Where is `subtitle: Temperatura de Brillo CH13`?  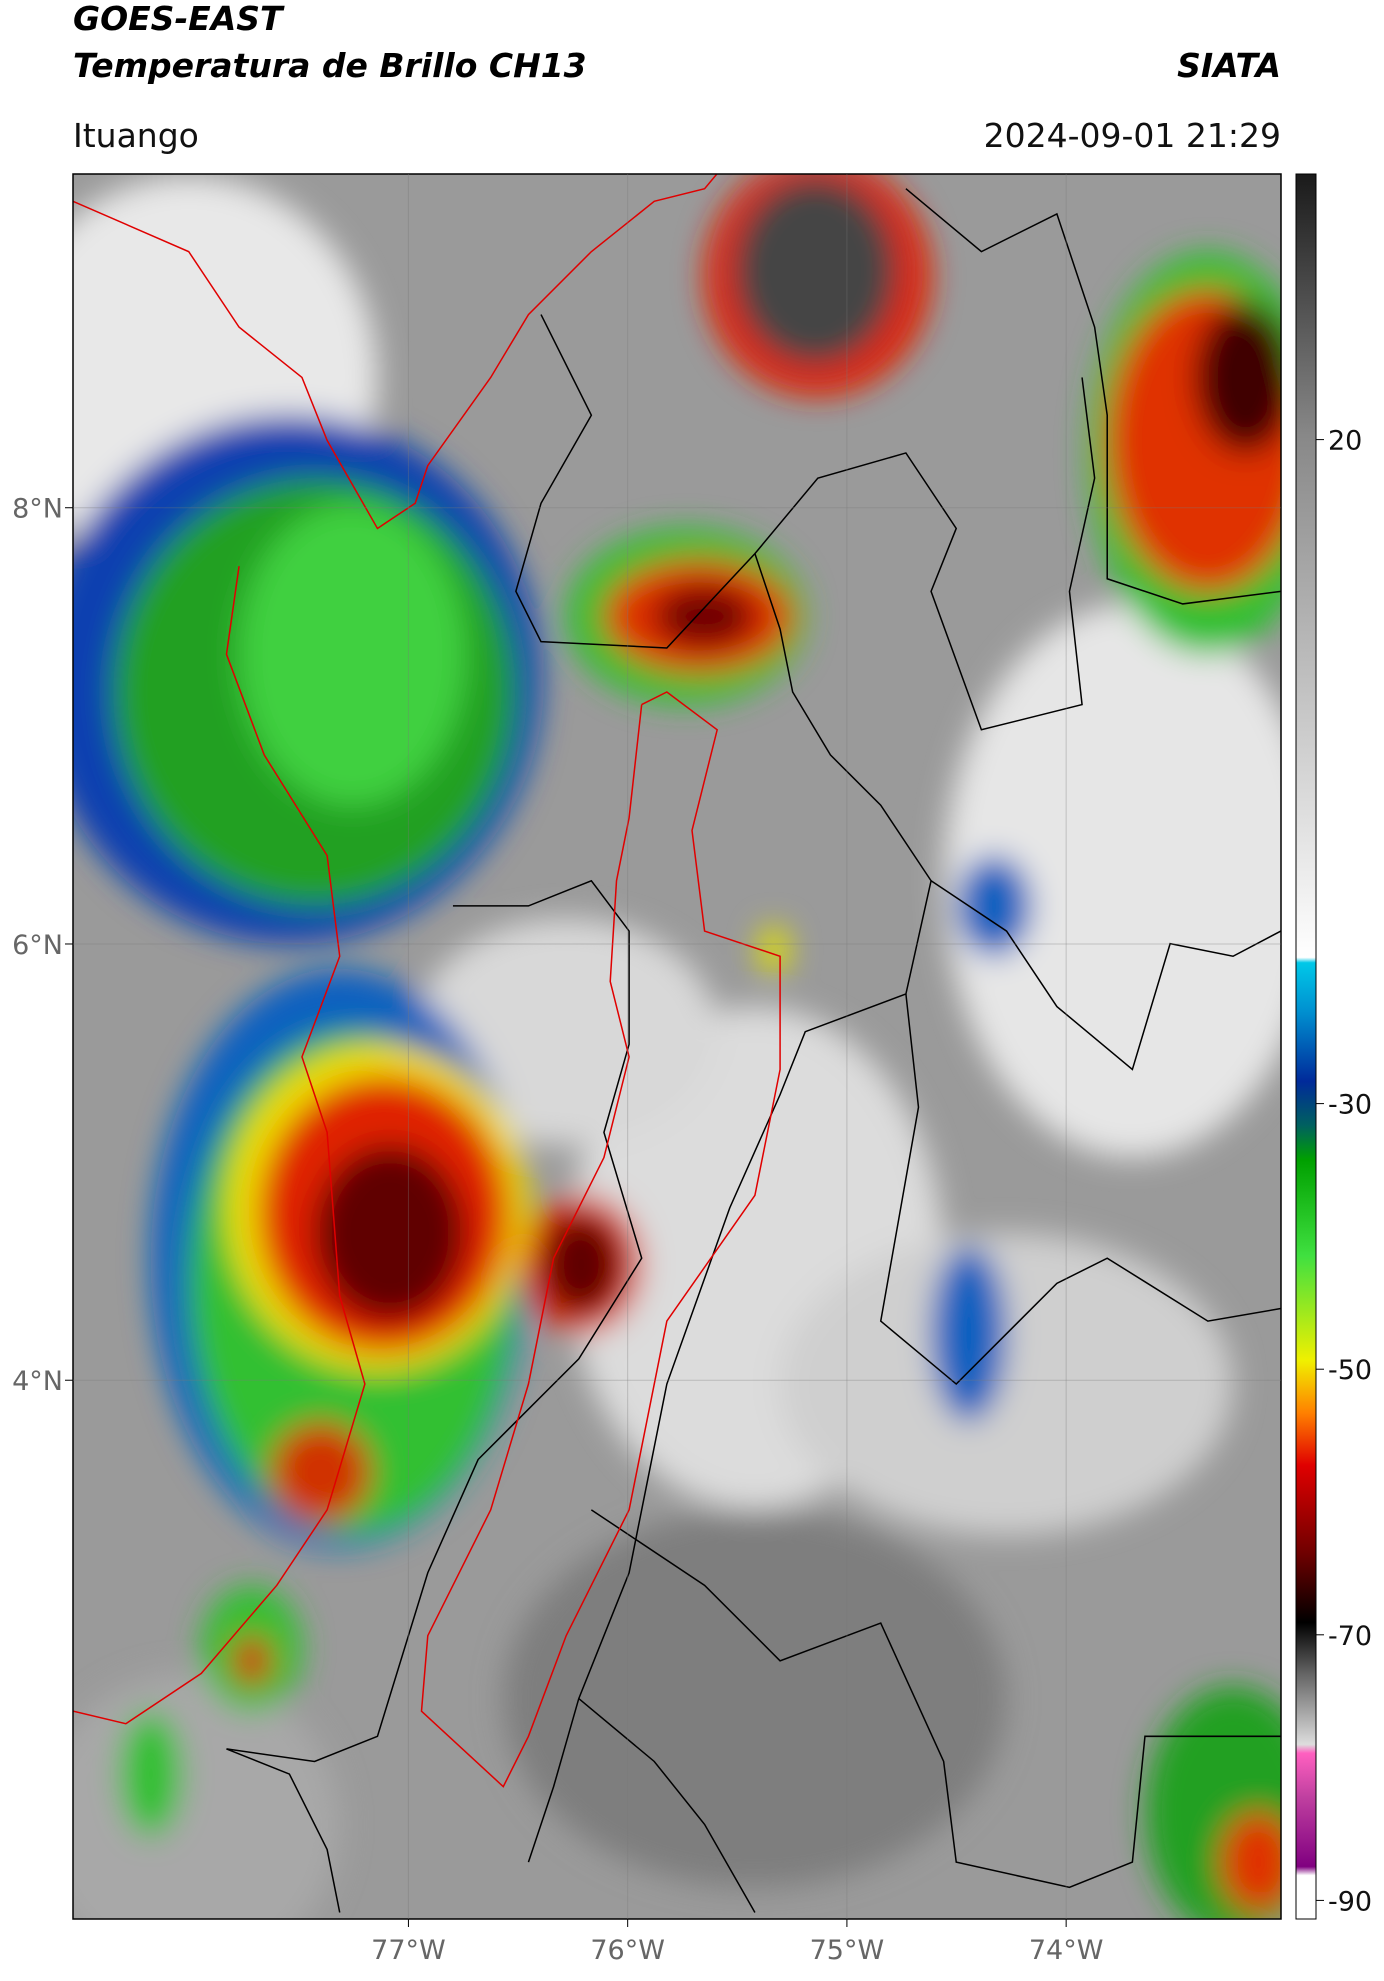
subtitle: Temperatura de Brillo CH13 is located at coordinates (330, 65).